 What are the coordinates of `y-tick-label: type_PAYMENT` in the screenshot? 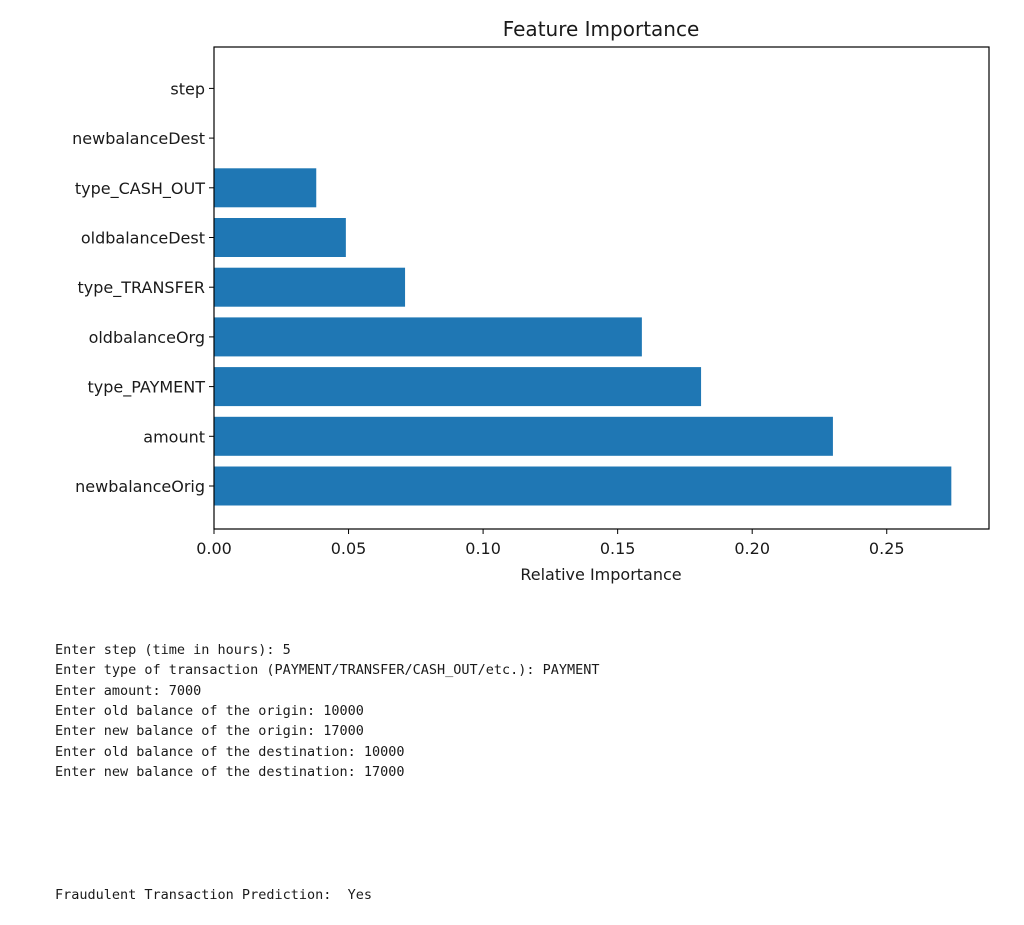 It's located at (147, 388).